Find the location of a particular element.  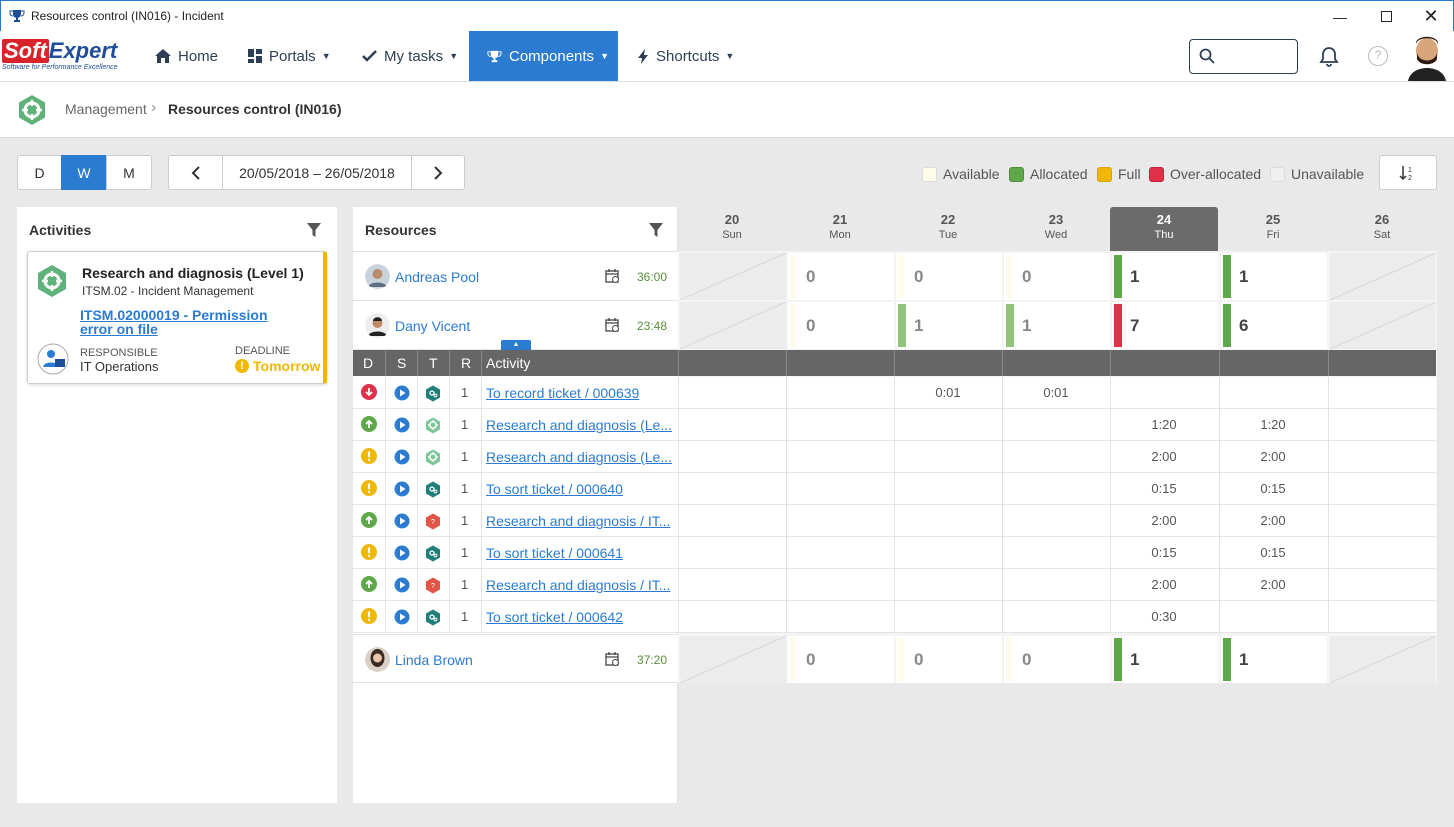

avatar is located at coordinates (377, 325).